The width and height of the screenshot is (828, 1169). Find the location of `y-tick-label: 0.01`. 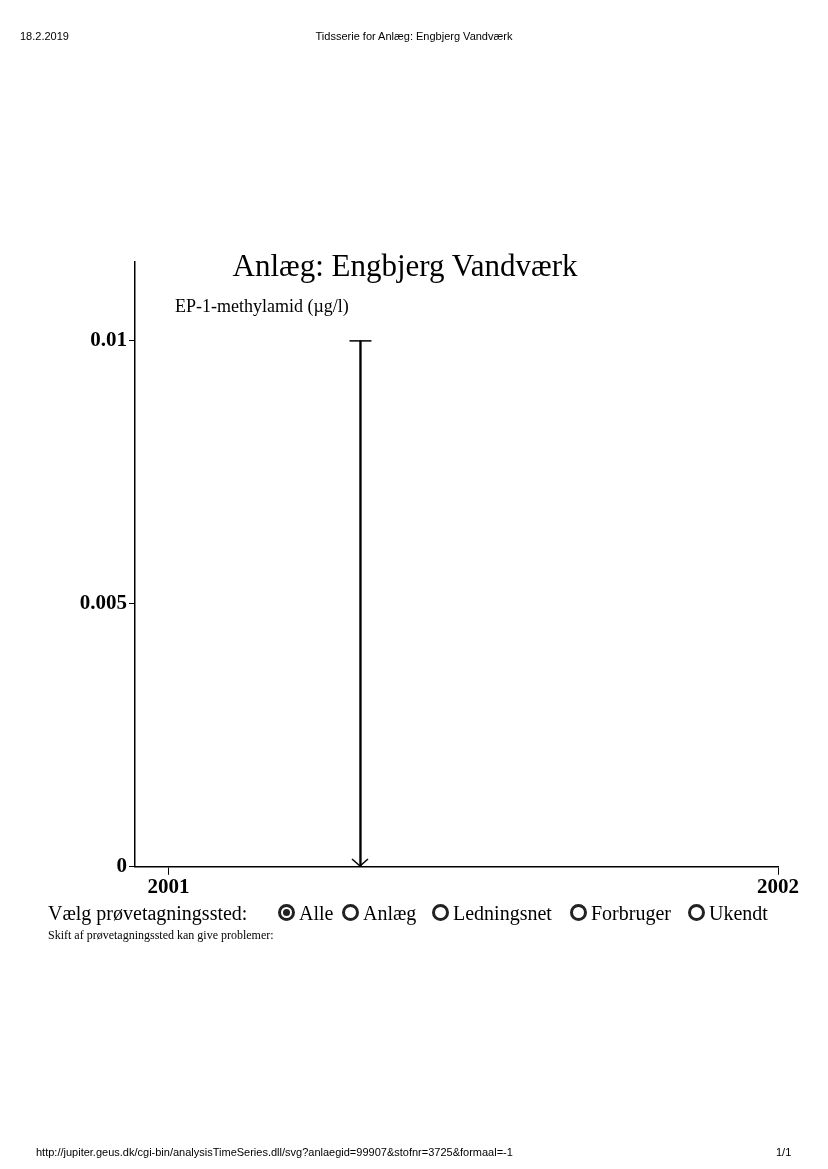

y-tick-label: 0.01 is located at coordinates (108, 339).